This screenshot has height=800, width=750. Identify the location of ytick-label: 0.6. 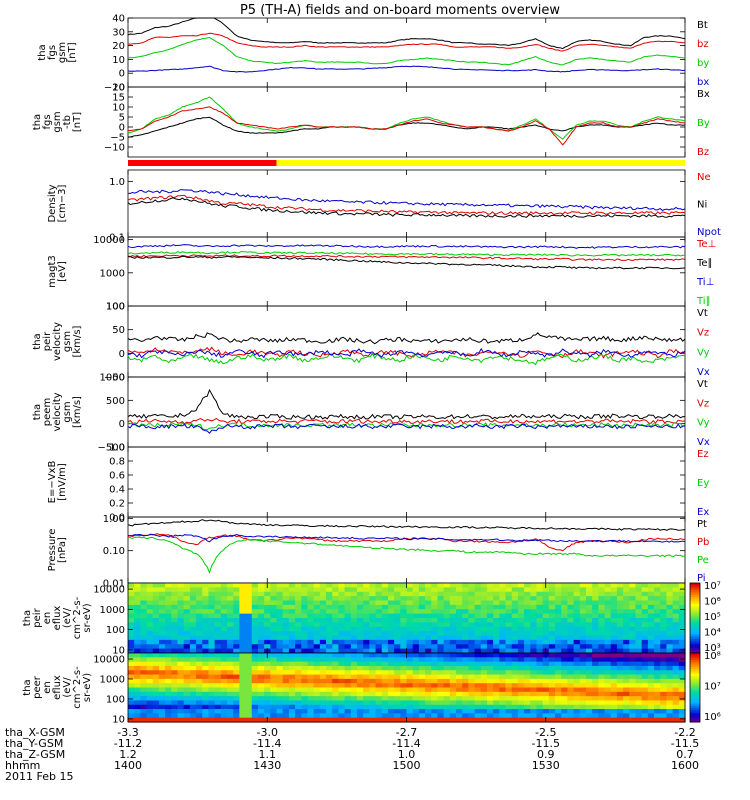
(117, 476).